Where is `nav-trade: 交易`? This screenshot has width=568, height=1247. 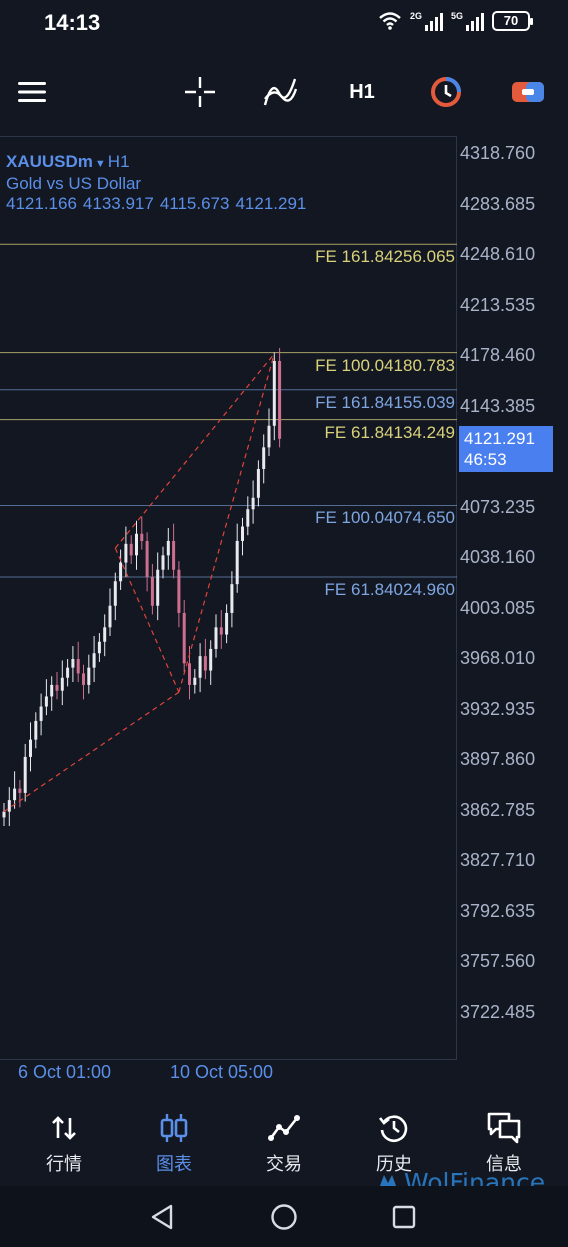
nav-trade: 交易 is located at coordinates (284, 1143).